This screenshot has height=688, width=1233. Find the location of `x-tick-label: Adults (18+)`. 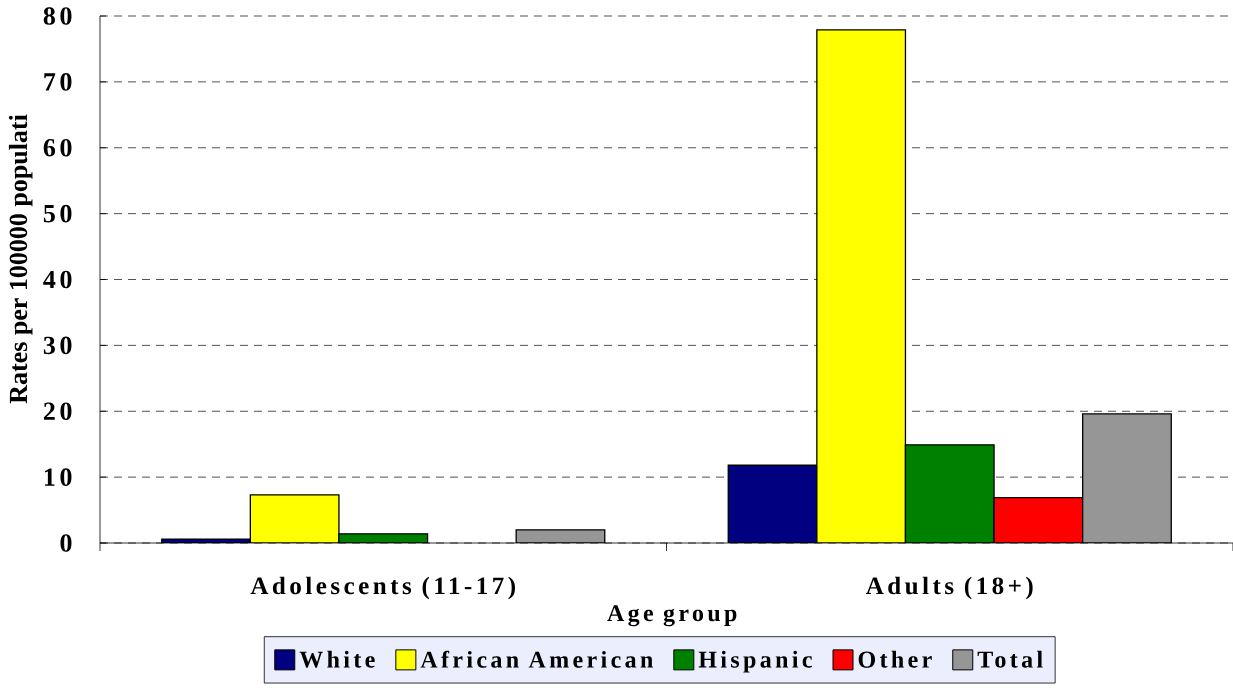

x-tick-label: Adults (18+) is located at coordinates (949, 588).